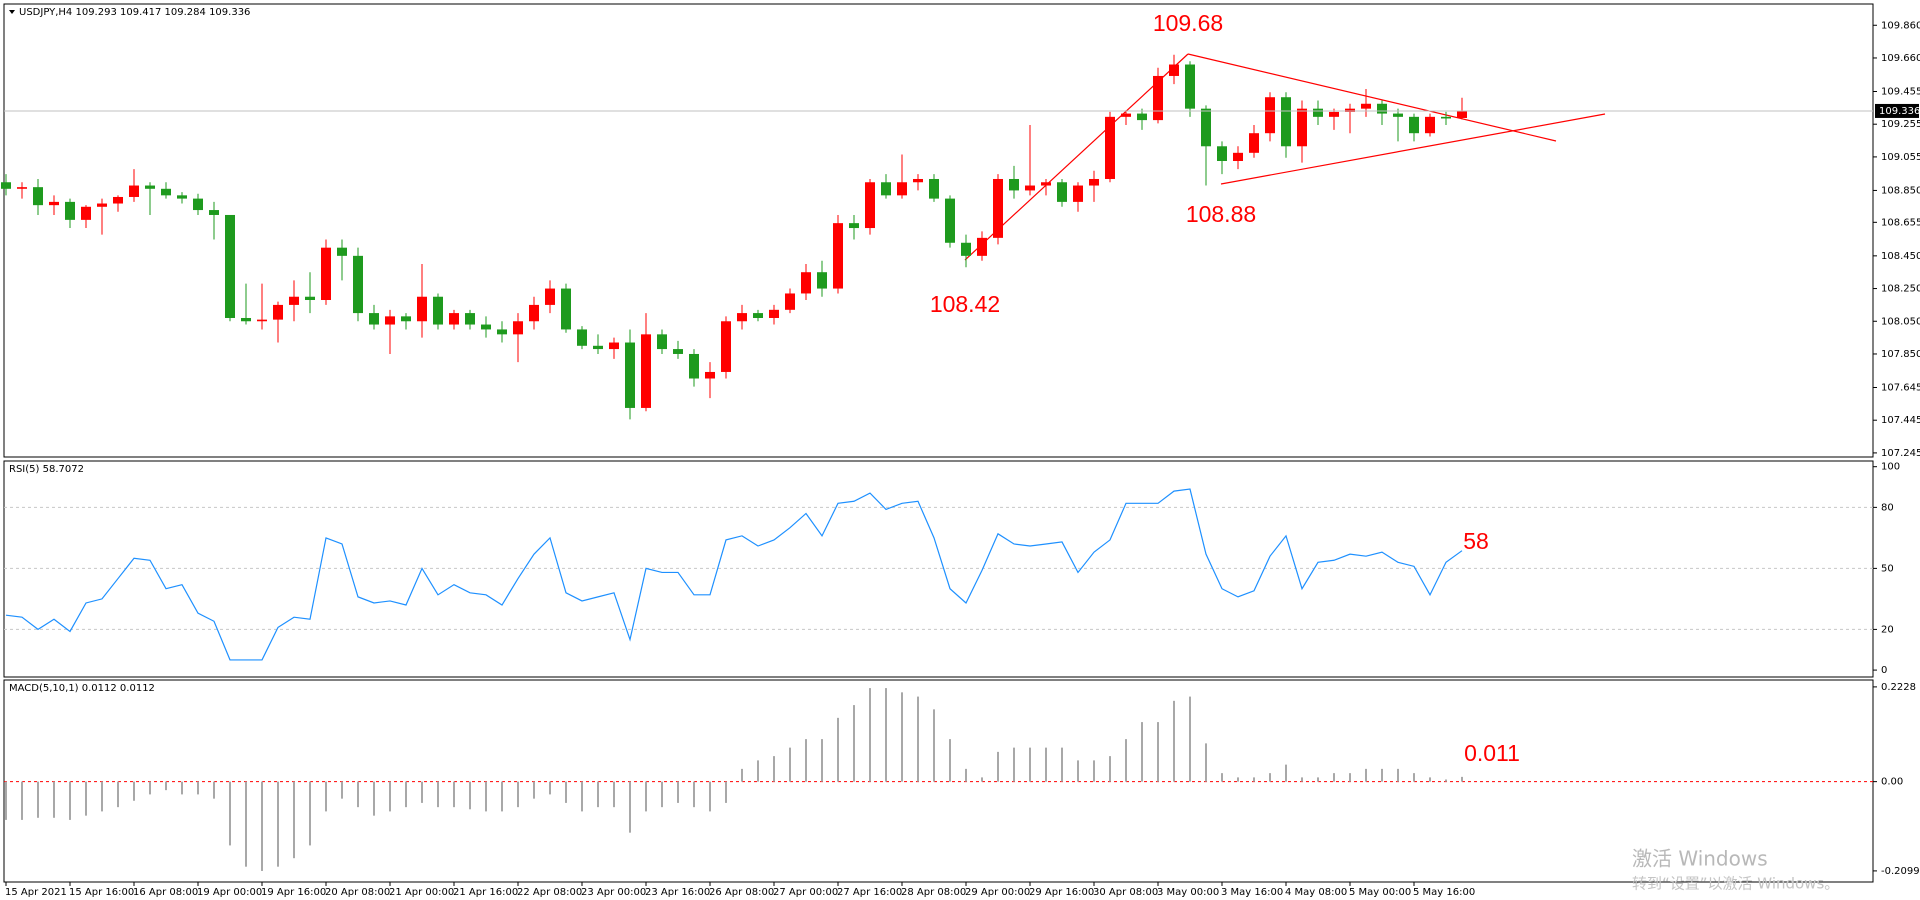 The image size is (1920, 900). I want to click on x-tick-label: 5 May 00:00, so click(1380, 892).